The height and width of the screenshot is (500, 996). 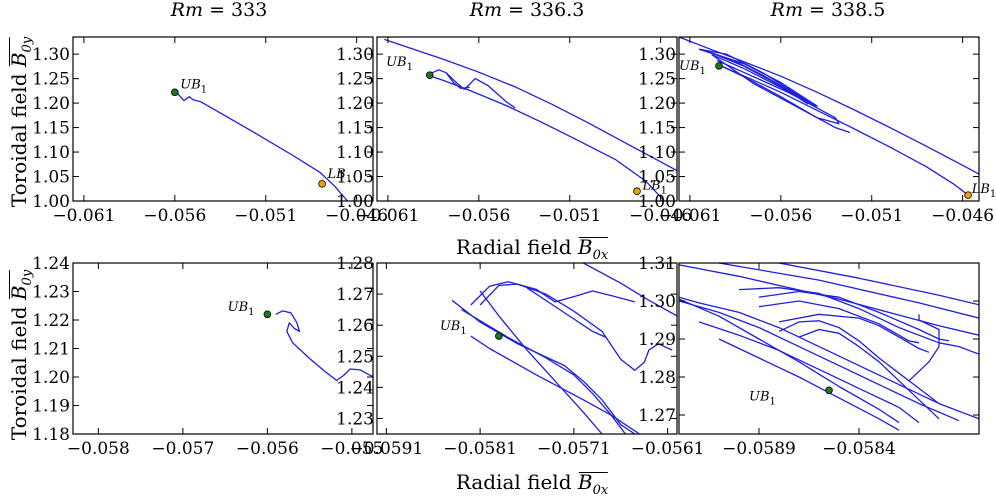 I want to click on y-tick-label: 1.23, so click(x=355, y=419).